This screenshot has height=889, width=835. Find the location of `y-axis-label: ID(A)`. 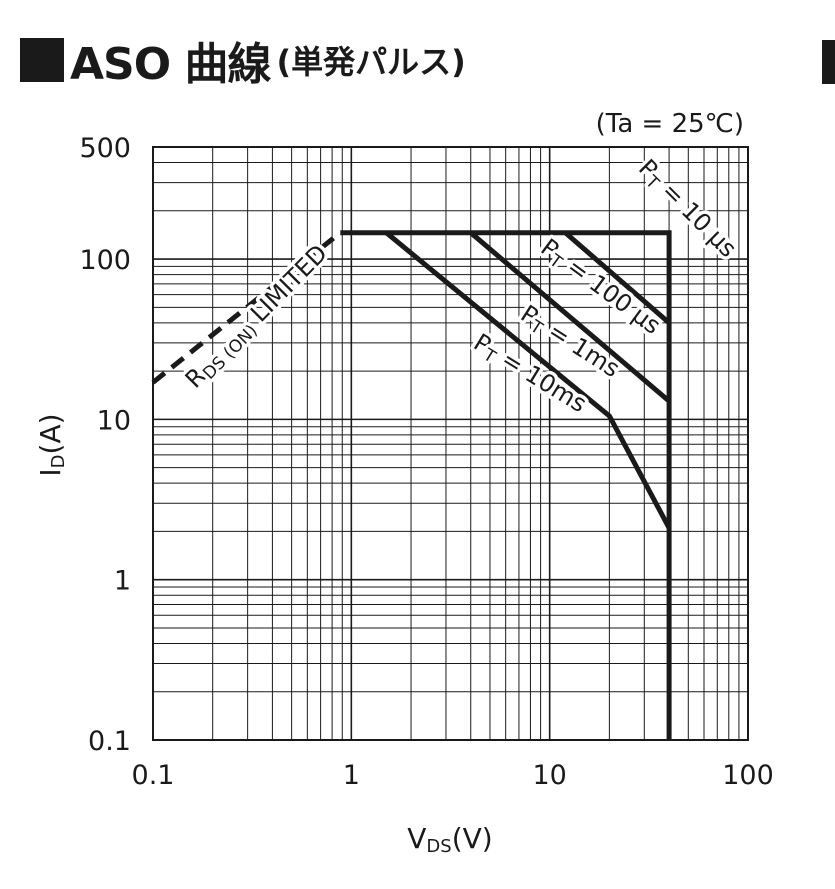

y-axis-label: ID(A) is located at coordinates (51, 444).